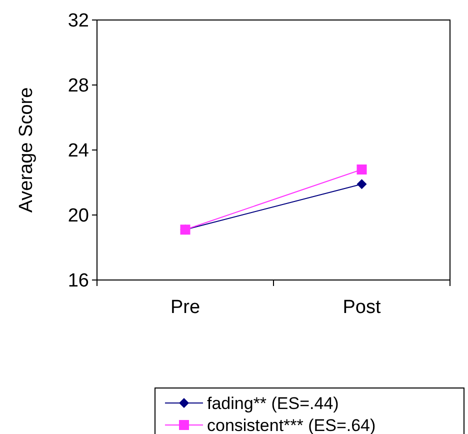 This screenshot has height=434, width=468. Describe the element at coordinates (79, 151) in the screenshot. I see `y-tick-label: 24` at that location.